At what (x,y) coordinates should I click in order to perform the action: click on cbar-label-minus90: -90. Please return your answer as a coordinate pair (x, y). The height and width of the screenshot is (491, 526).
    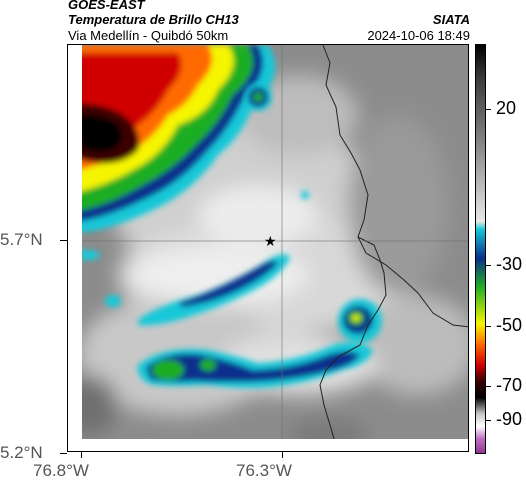
    Looking at the image, I should click on (509, 419).